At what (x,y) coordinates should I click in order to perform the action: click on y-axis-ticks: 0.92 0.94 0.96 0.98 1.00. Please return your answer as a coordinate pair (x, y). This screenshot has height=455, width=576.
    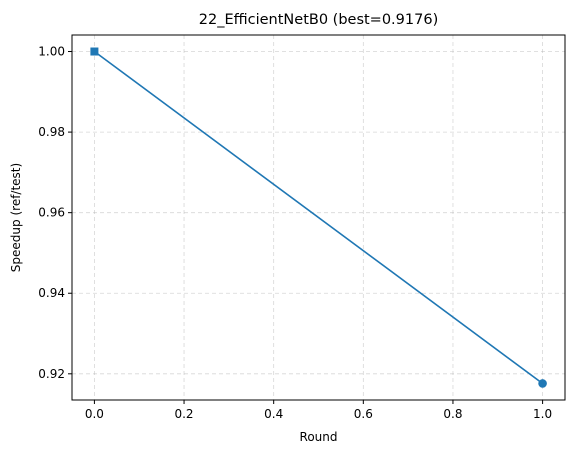
    Looking at the image, I should click on (55, 213).